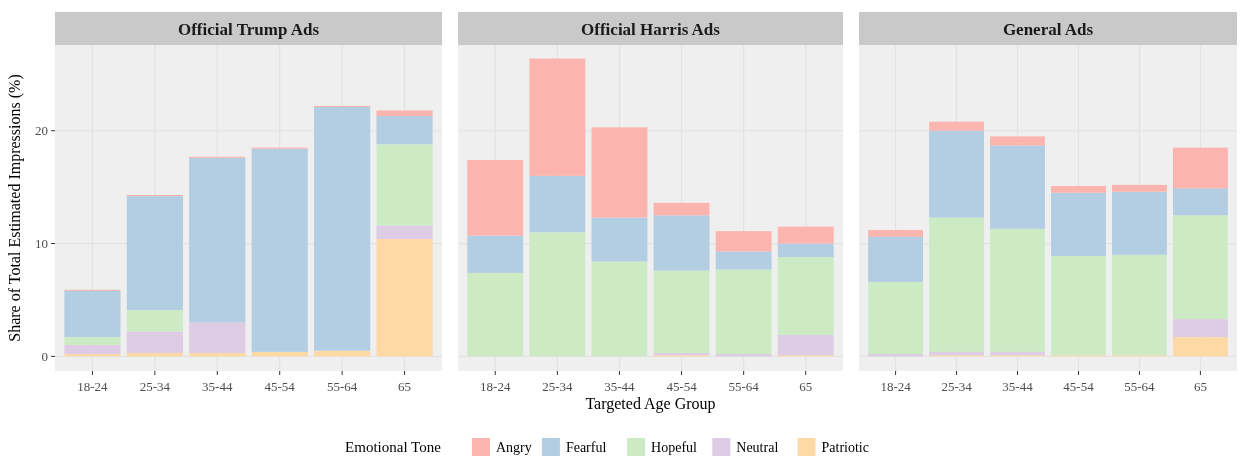 This screenshot has width=1243, height=456. What do you see at coordinates (845, 447) in the screenshot?
I see `legend-label: Patriotic` at bounding box center [845, 447].